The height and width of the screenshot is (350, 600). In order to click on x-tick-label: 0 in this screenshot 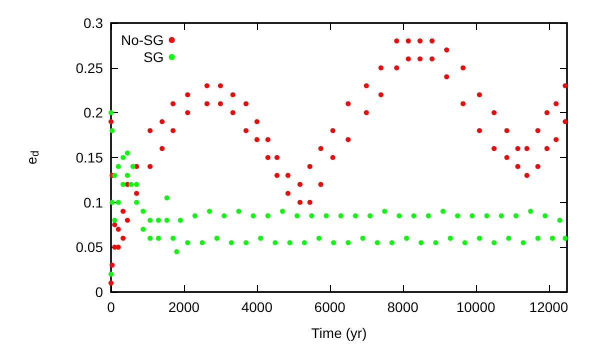, I will do `click(111, 307)`.